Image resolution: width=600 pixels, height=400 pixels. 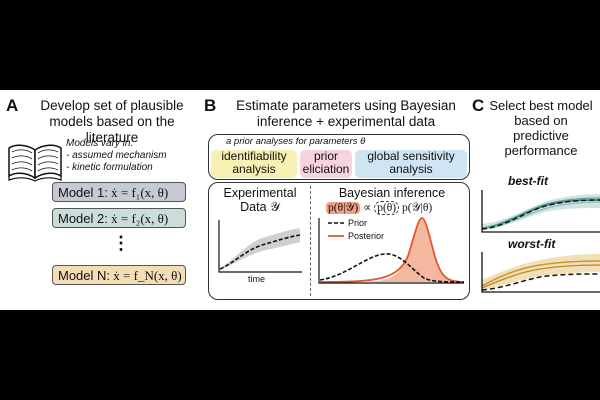 I want to click on prior-analyses-box, so click(x=339, y=157).